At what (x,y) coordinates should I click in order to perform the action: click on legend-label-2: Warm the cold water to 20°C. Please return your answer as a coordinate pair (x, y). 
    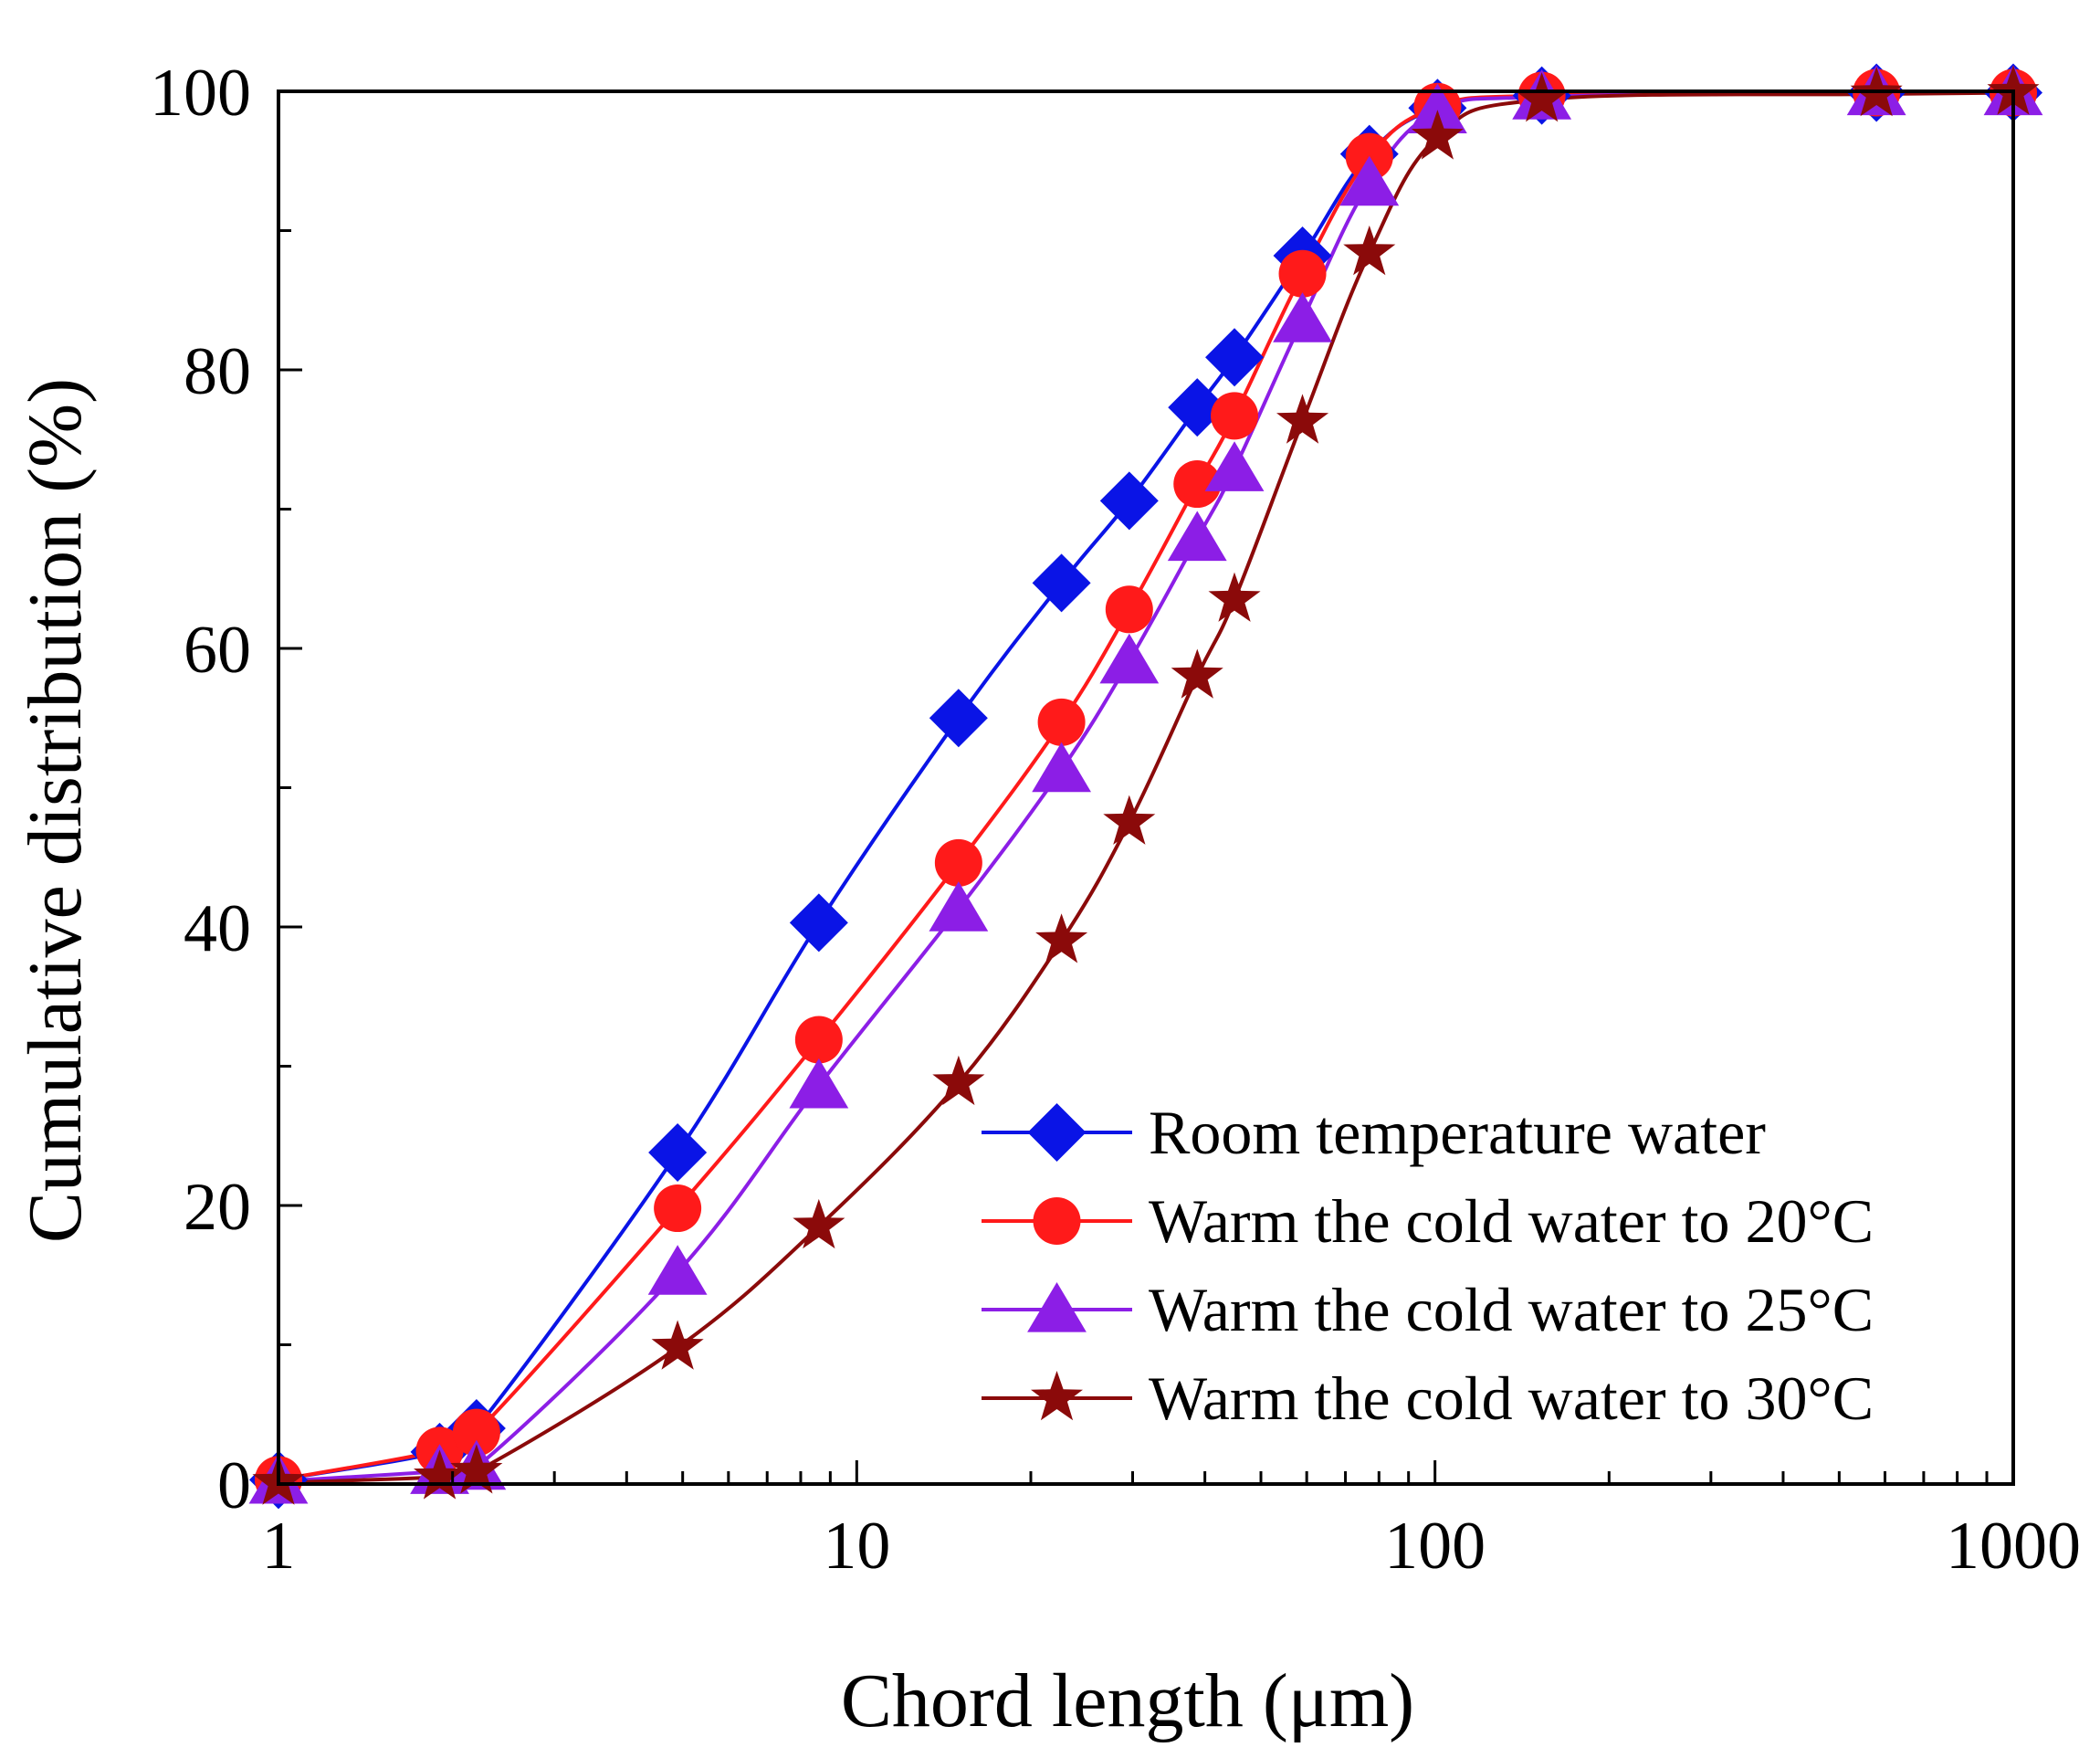
    Looking at the image, I should click on (1512, 1221).